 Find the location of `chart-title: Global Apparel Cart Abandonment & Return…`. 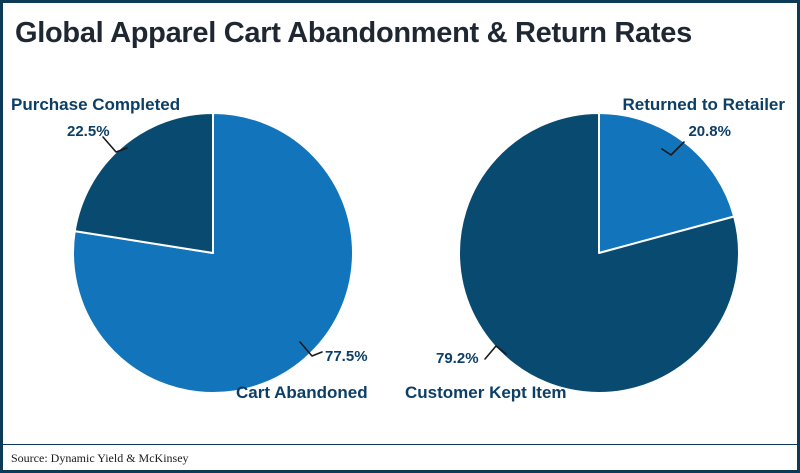

chart-title: Global Apparel Cart Abandonment & Return… is located at coordinates (353, 33).